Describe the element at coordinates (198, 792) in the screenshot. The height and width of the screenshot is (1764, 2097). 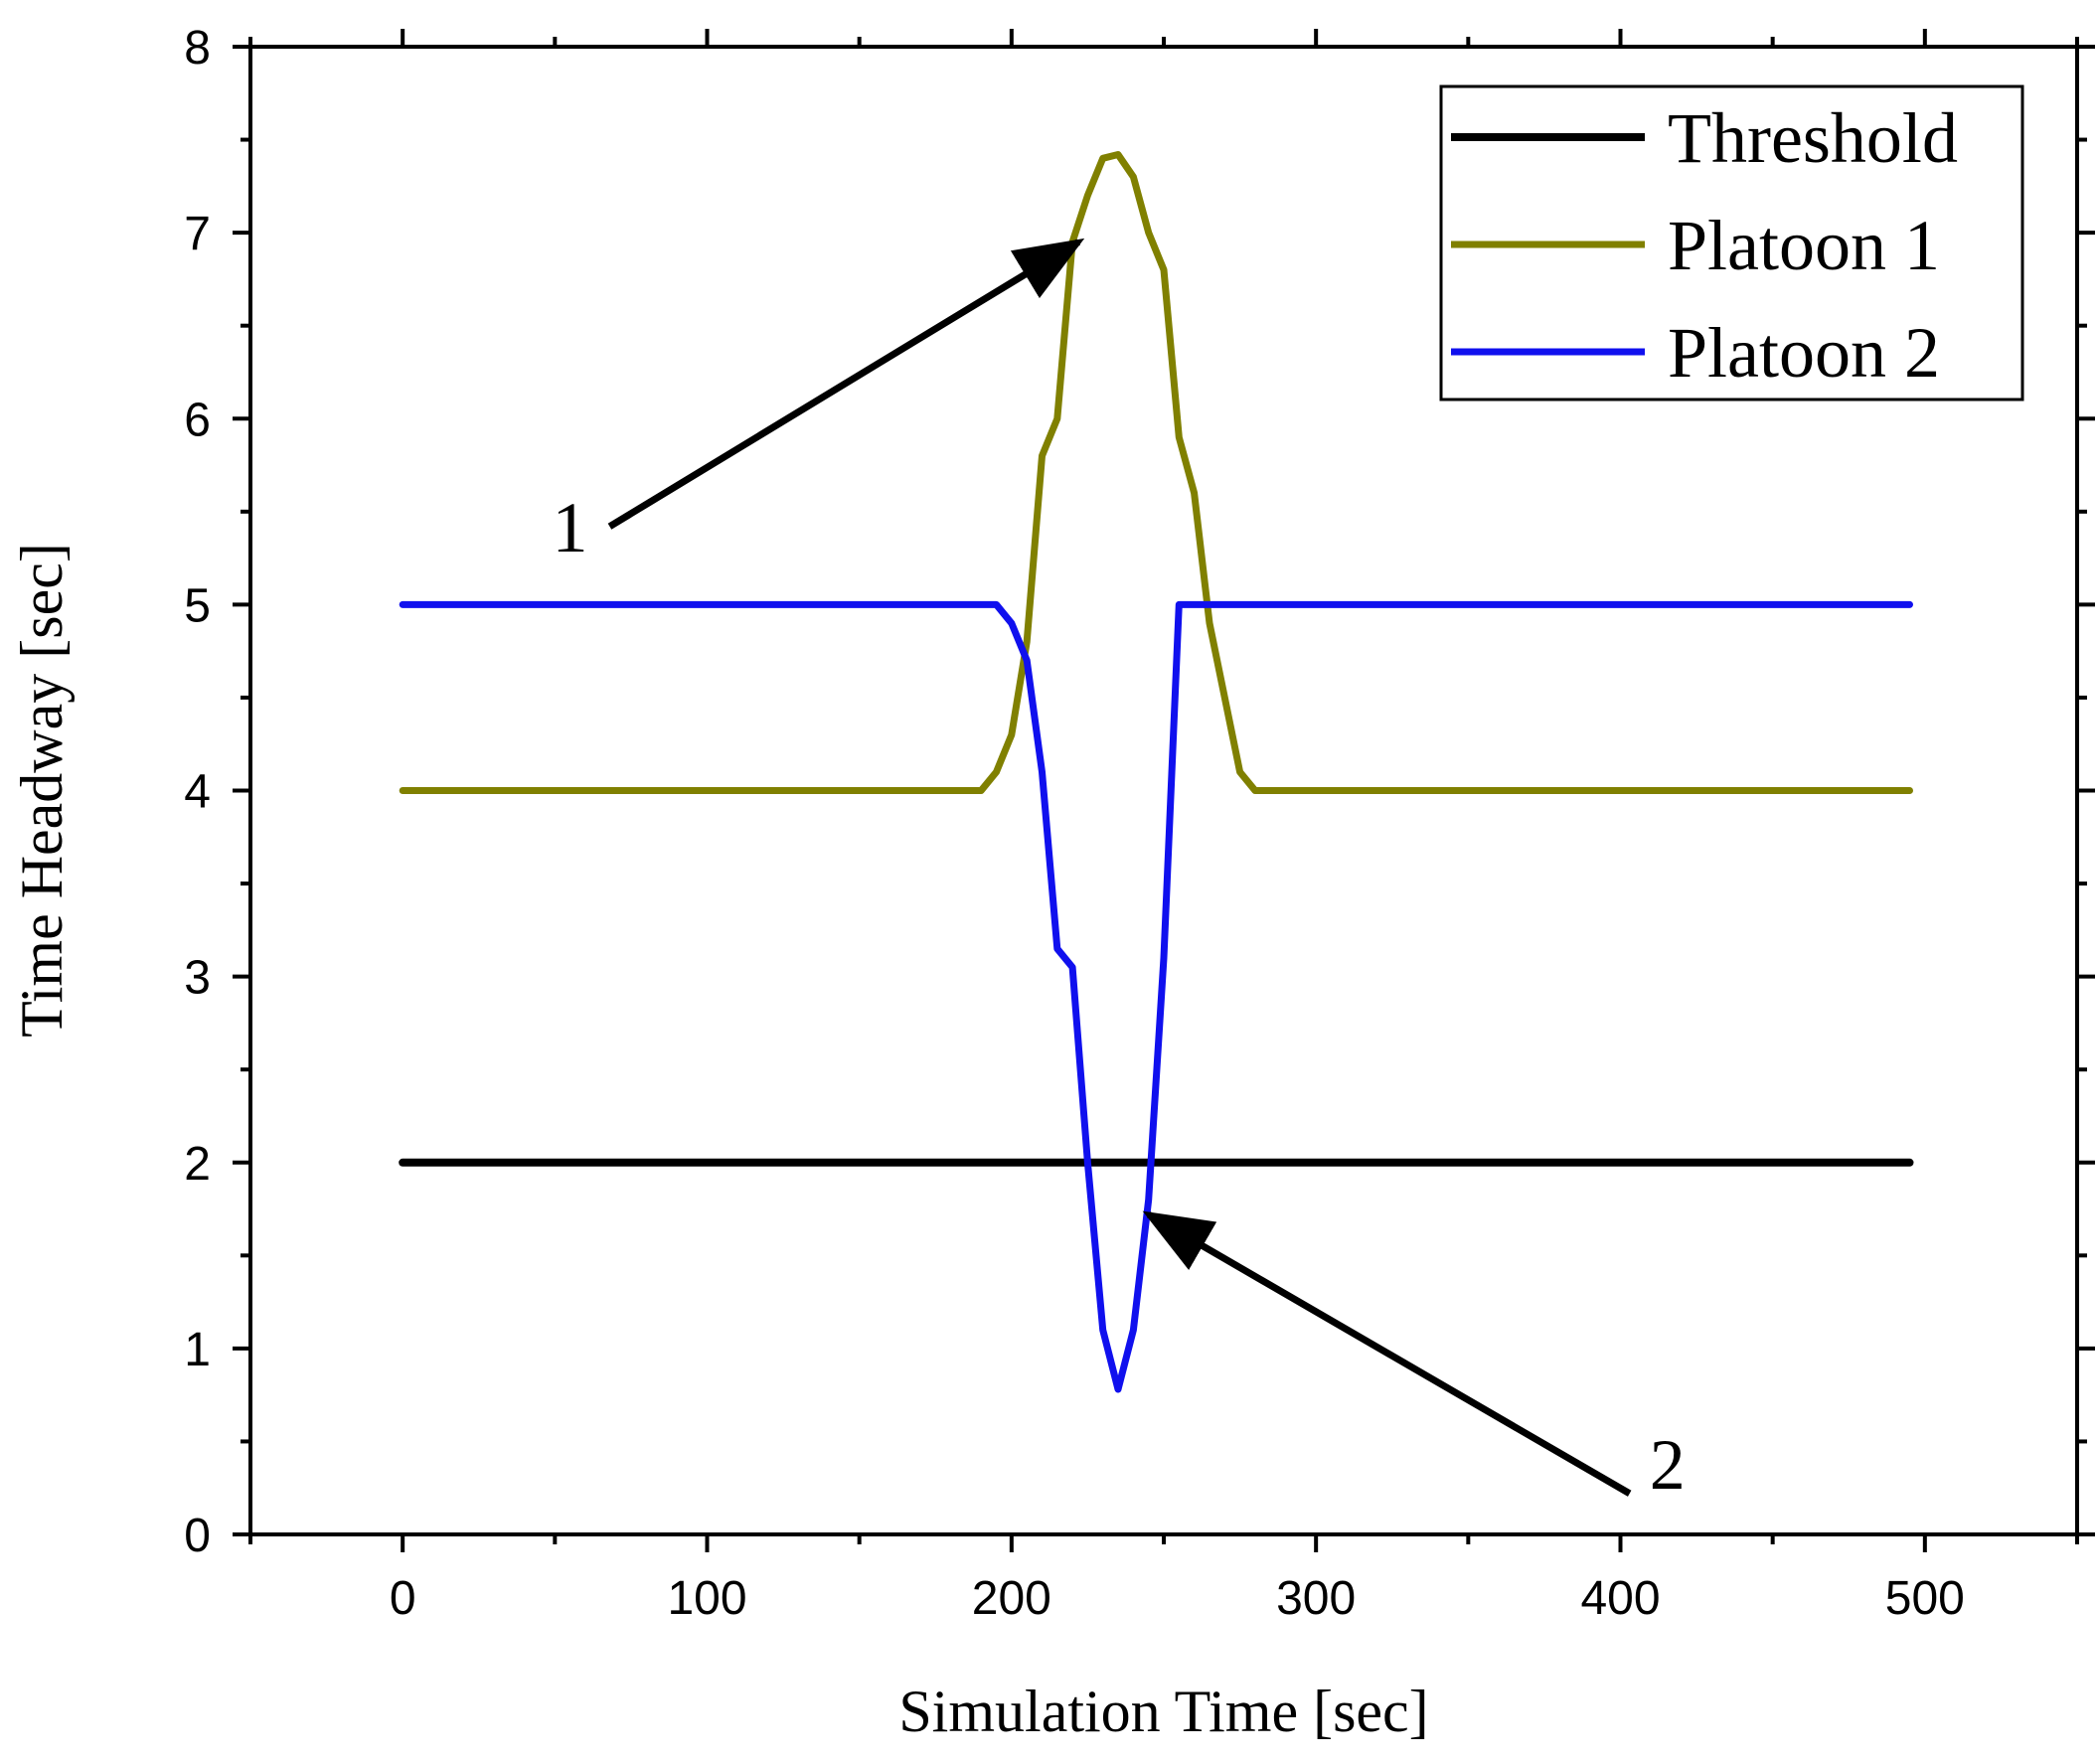
I see `y-tick-label: 4` at that location.